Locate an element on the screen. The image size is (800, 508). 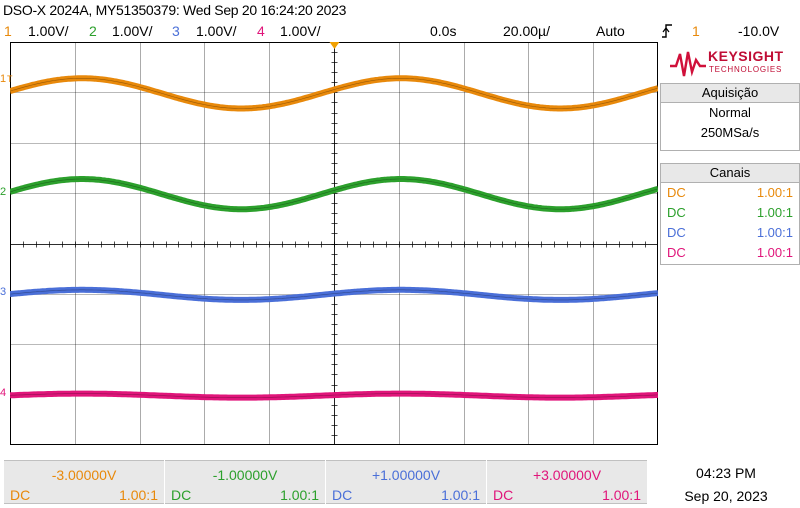
ch2-offset-softkey: -1.00000V DC 1.00:1 is located at coordinates (245, 482).